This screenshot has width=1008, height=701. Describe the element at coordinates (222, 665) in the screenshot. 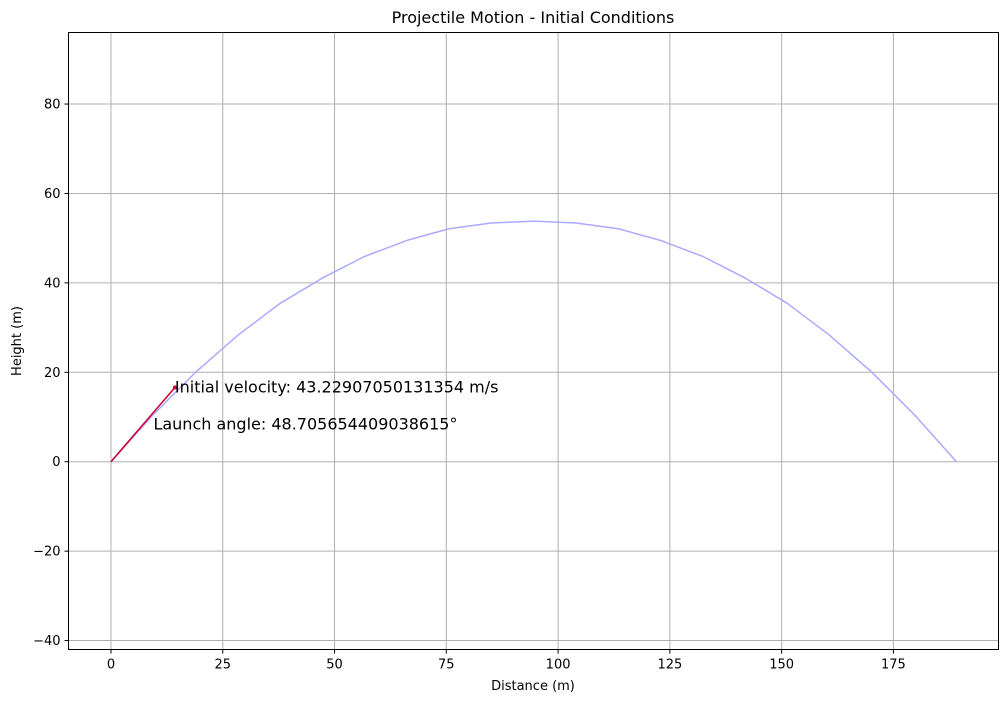

I see `x-tick-label: 25` at that location.